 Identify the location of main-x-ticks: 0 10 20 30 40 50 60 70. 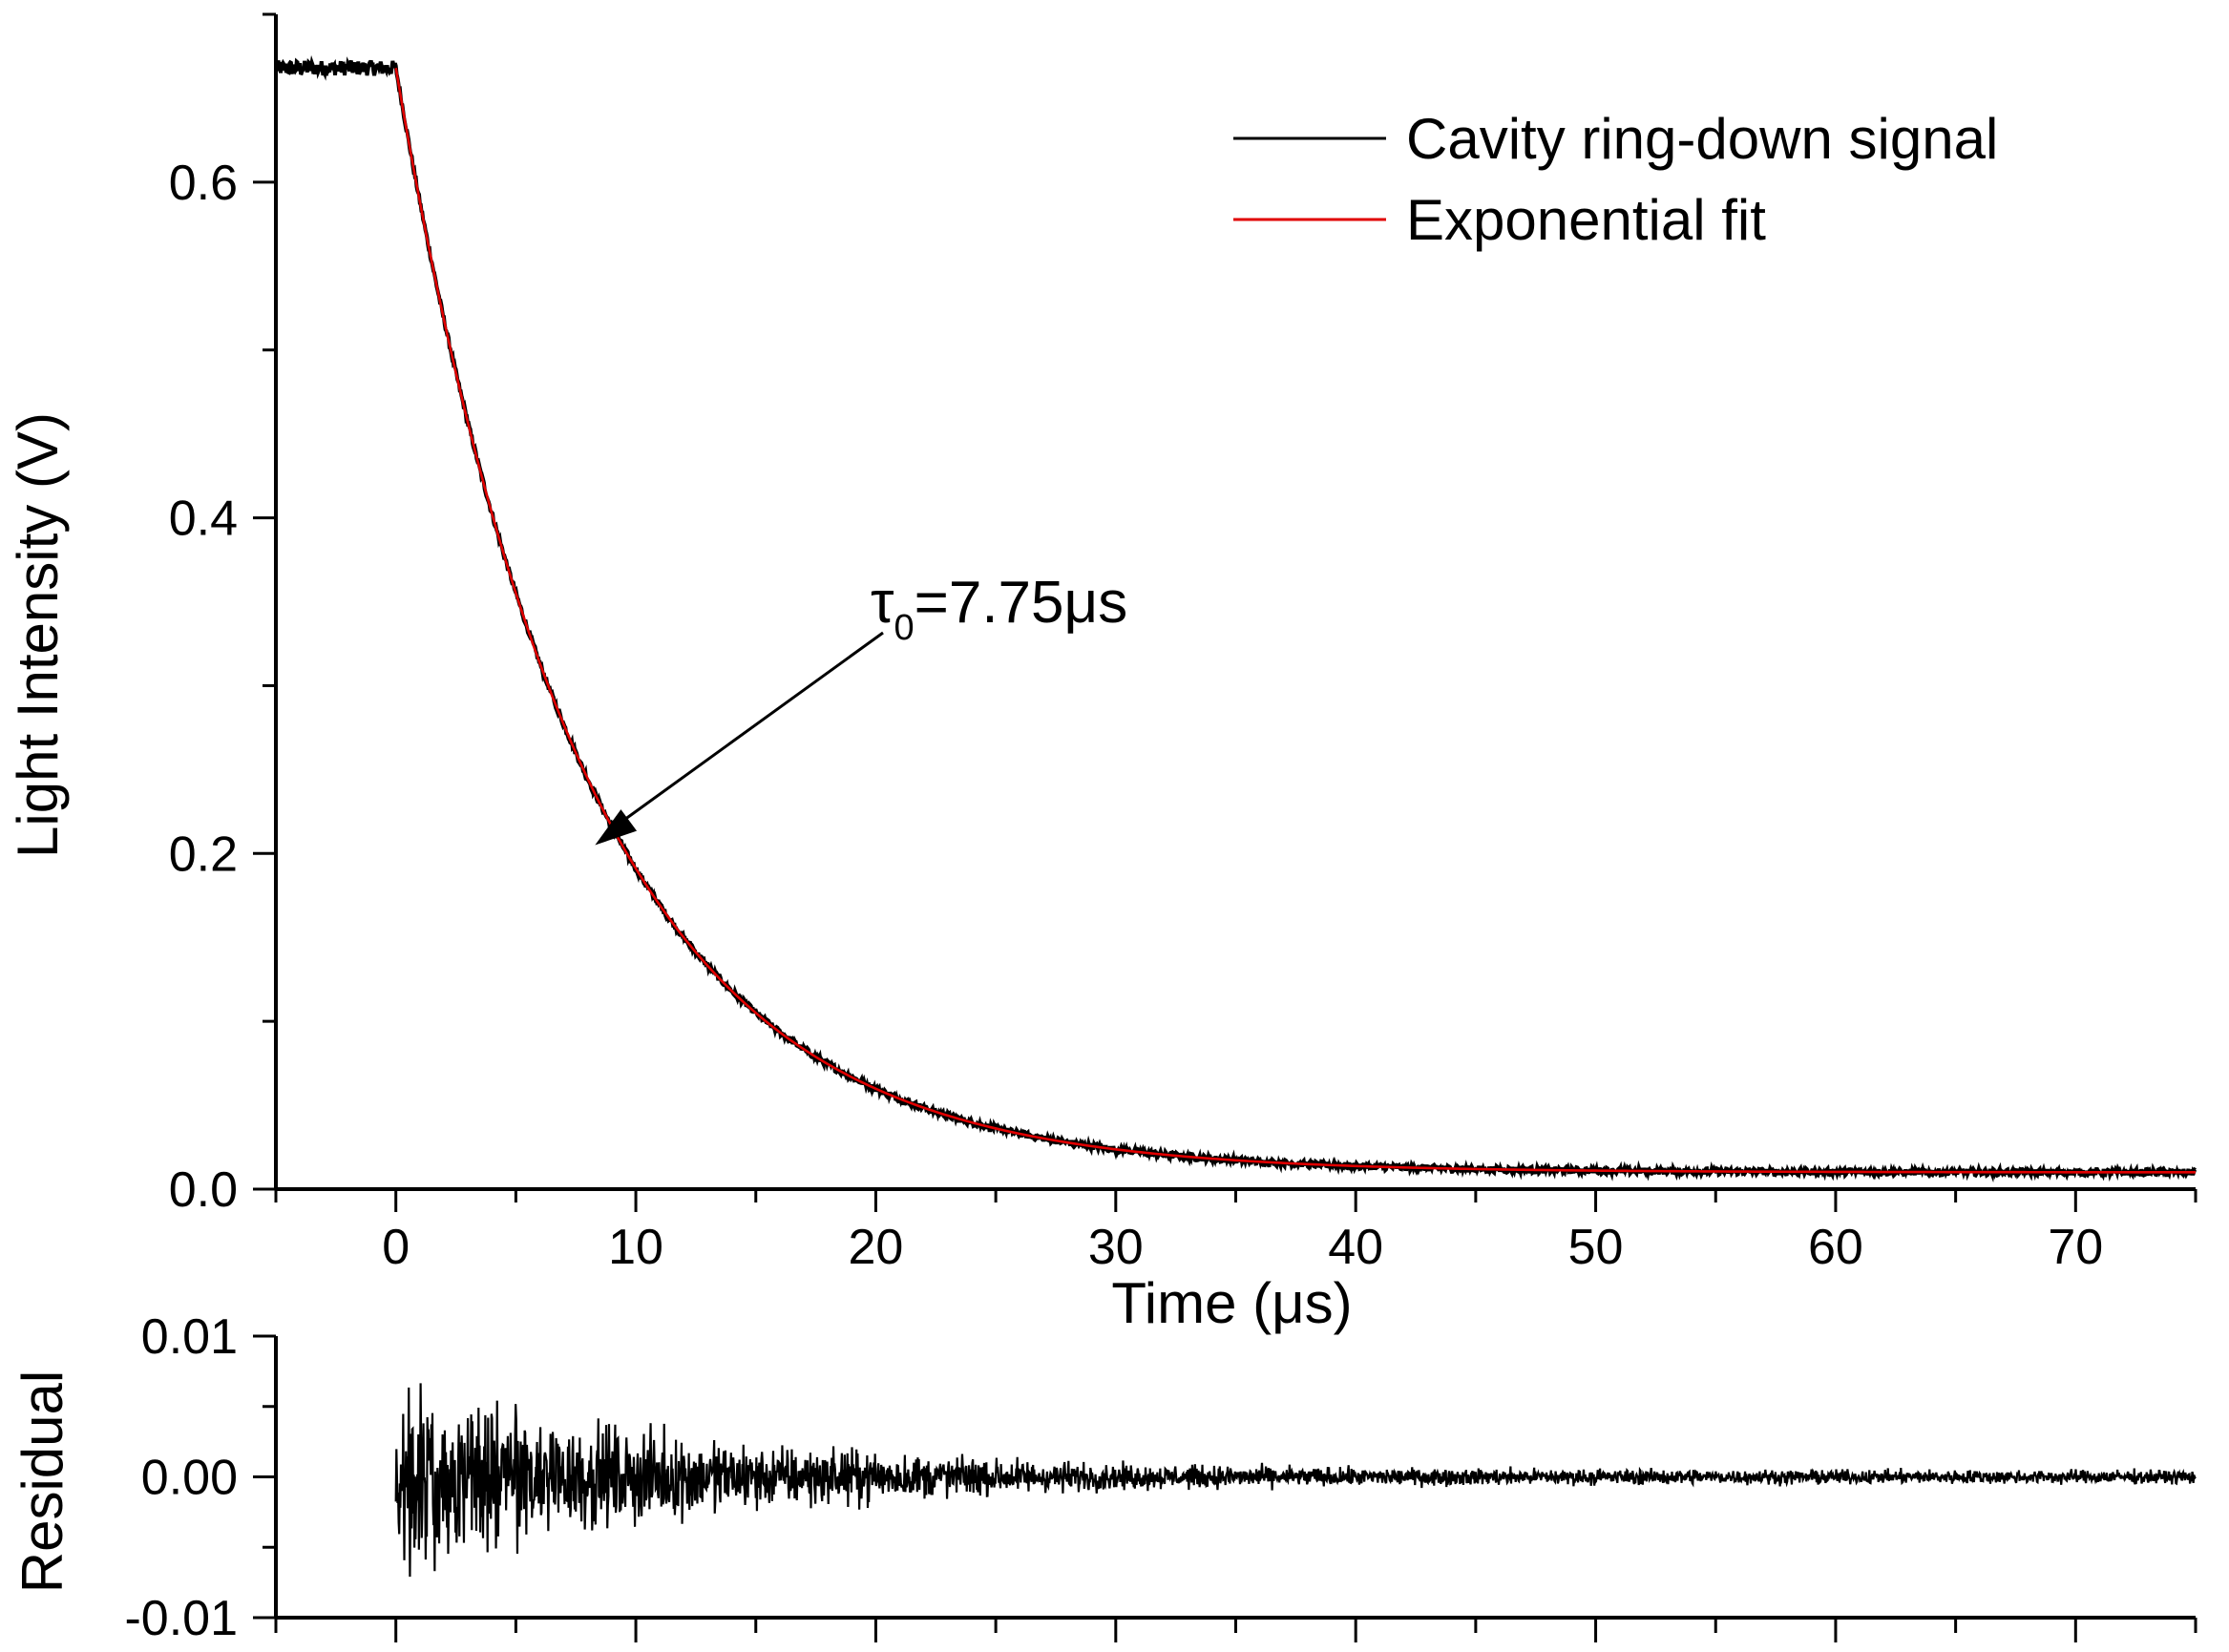
(1235, 1232).